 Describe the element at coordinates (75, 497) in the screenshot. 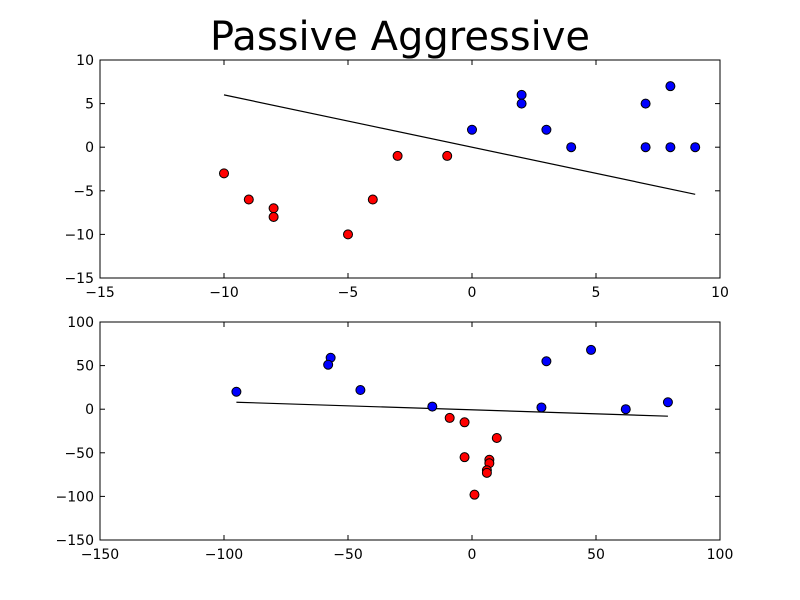

I see `y-tick-label: −100` at that location.